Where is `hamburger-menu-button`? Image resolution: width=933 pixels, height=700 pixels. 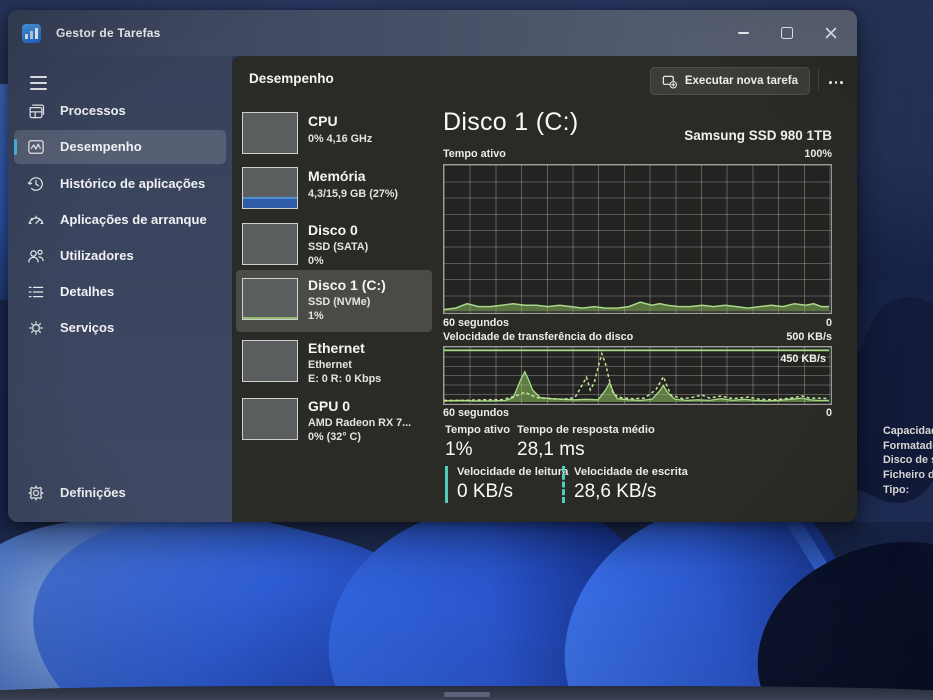
hamburger-menu-button is located at coordinates (39, 83).